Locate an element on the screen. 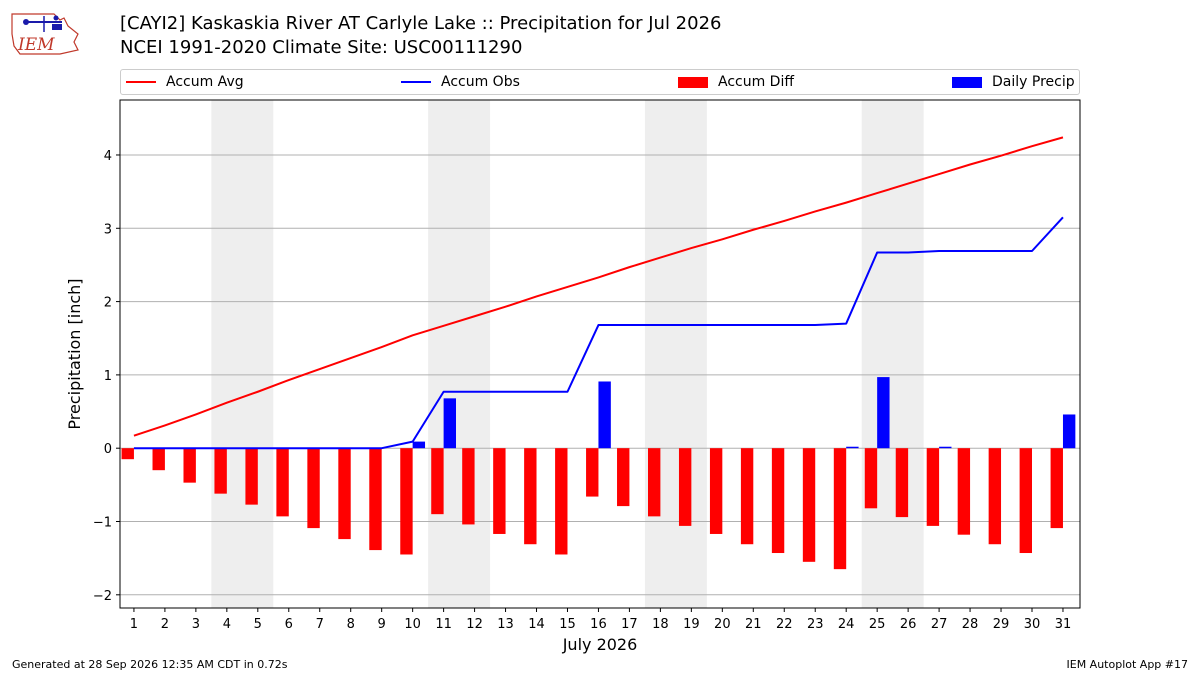 The width and height of the screenshot is (1200, 675). xtick-label: 11 is located at coordinates (443, 624).